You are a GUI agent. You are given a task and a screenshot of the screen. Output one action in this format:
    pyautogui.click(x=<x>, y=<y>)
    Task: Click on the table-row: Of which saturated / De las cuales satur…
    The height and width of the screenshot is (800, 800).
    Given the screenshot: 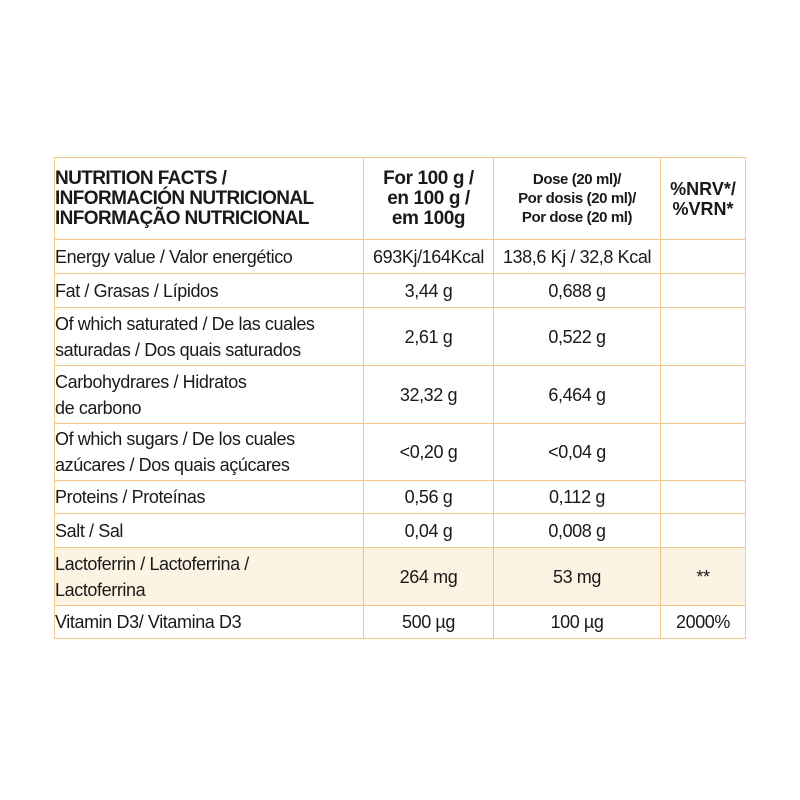 What is the action you would take?
    pyautogui.click(x=400, y=336)
    